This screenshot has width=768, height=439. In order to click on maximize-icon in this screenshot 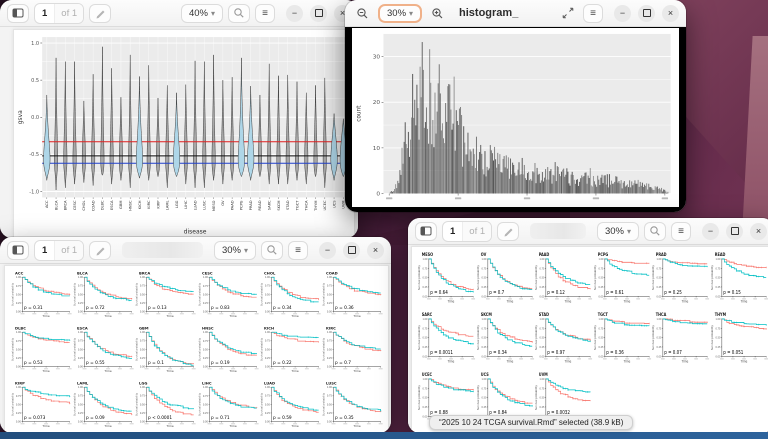, I will do `click(351, 250)`.